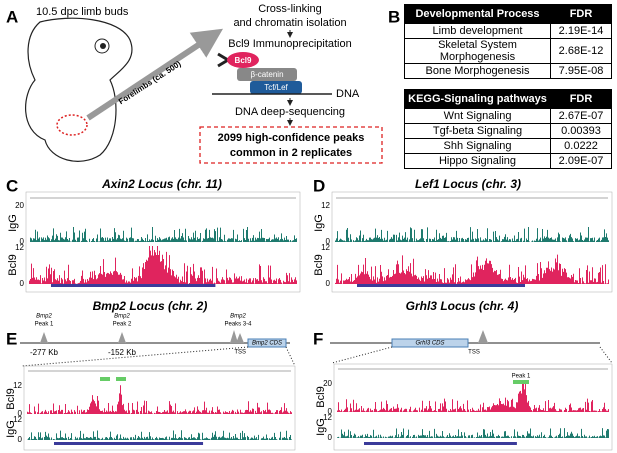 The height and width of the screenshot is (453, 617). I want to click on protein-label: β-catenin, so click(266, 74).